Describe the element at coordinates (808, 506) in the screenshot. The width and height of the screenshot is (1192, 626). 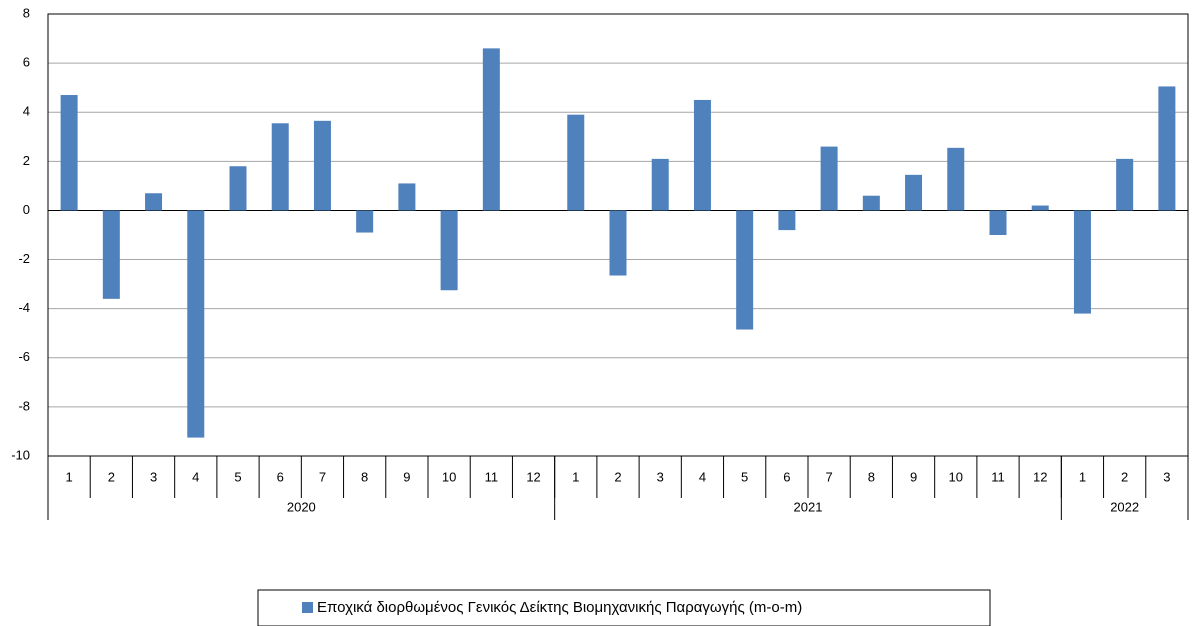
I see `group-label: 2021` at that location.